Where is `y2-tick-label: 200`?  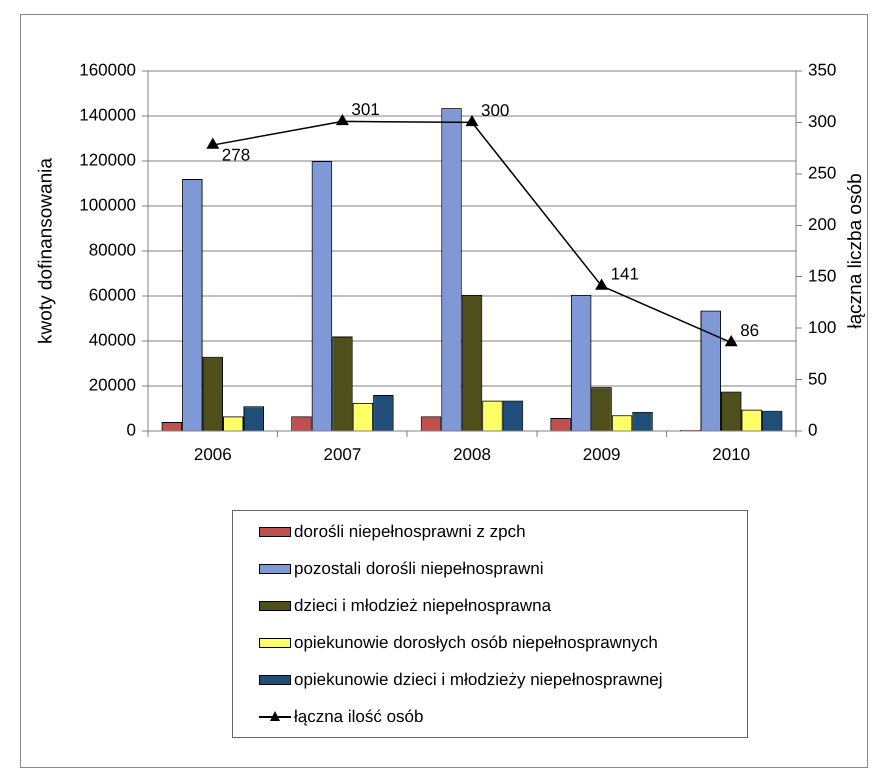 y2-tick-label: 200 is located at coordinates (822, 224).